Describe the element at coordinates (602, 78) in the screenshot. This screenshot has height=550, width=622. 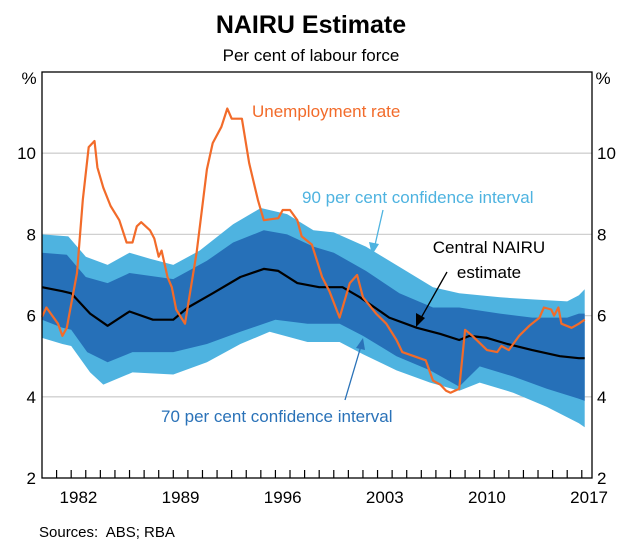
I see `y-unit-right: %` at that location.